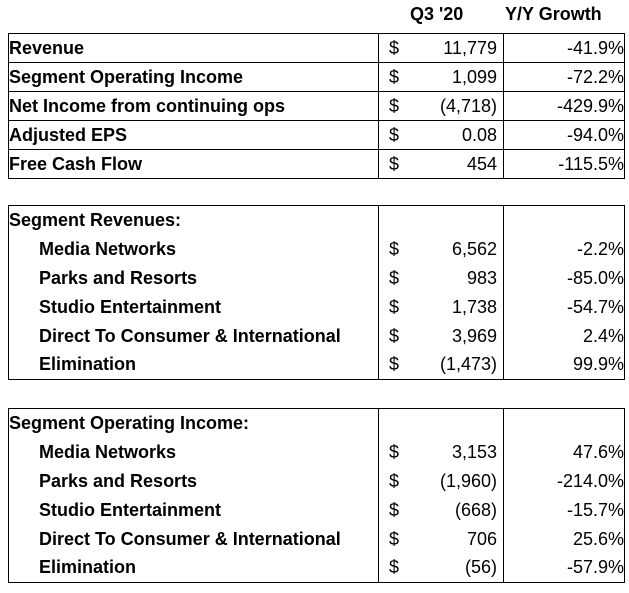  I want to click on value: 3,969, so click(474, 335).